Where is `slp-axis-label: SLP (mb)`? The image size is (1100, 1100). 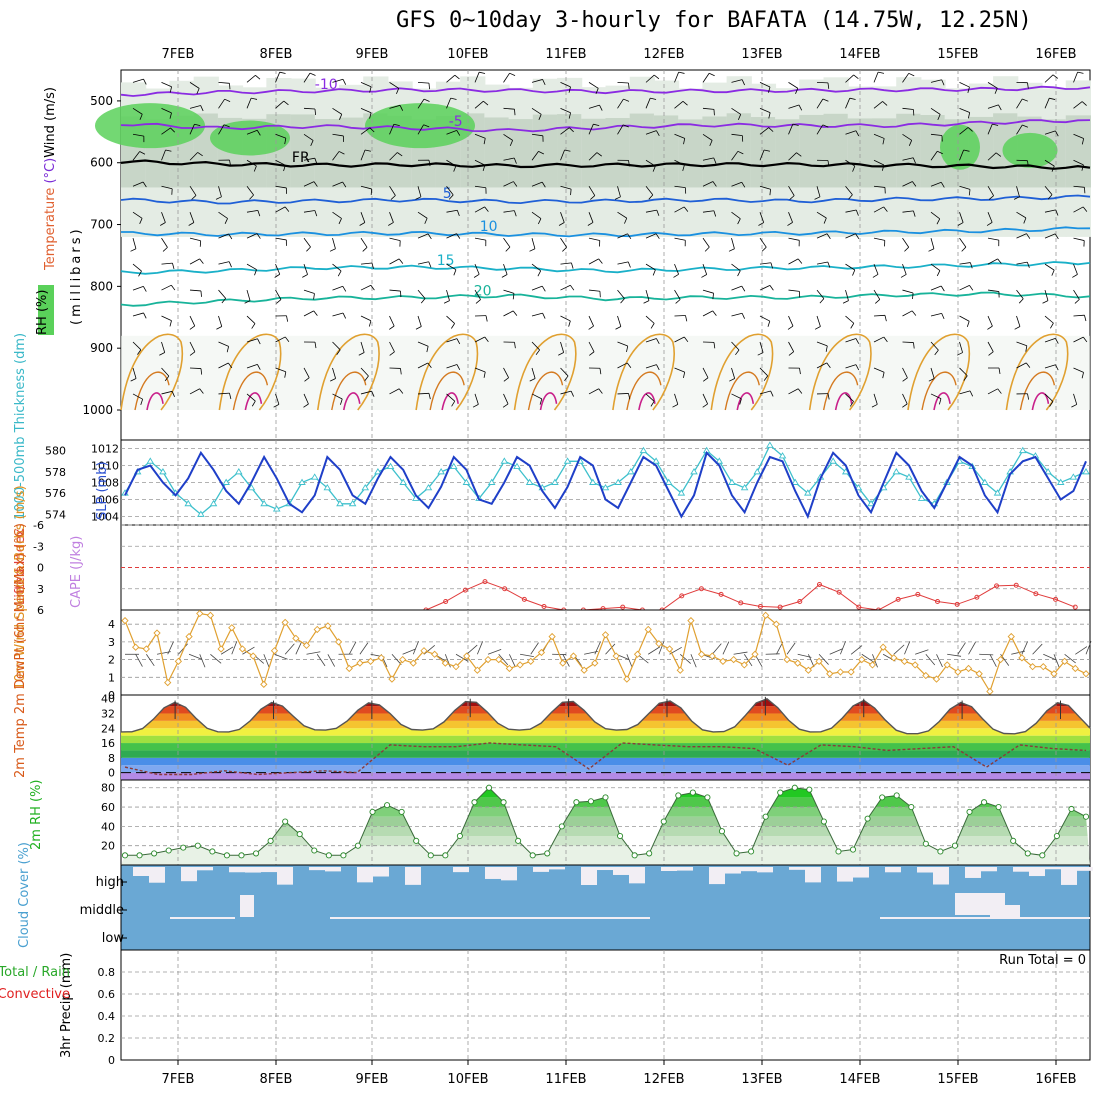
slp-axis-label: SLP (mb) is located at coordinates (102, 490).